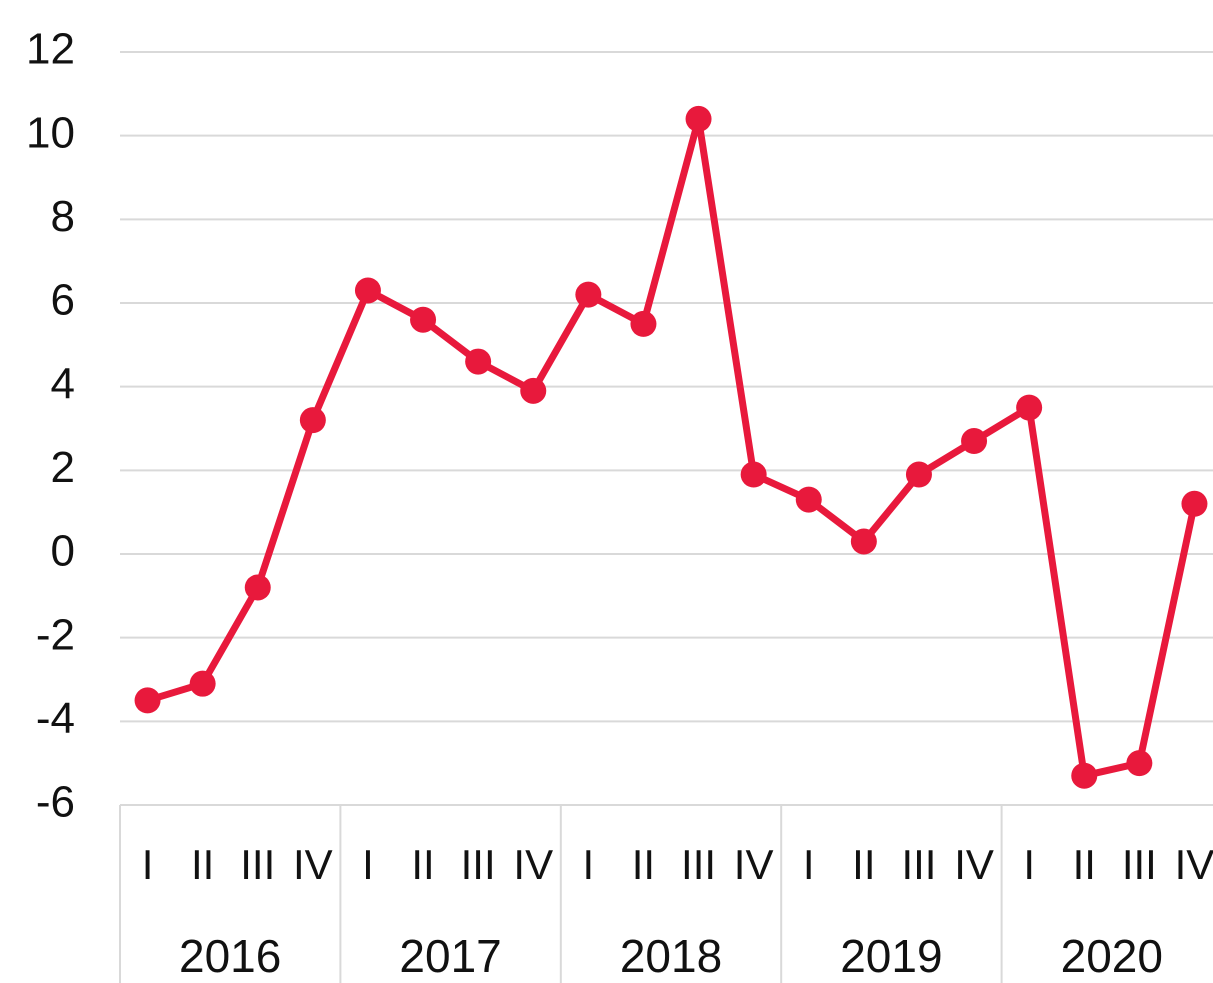 This screenshot has height=983, width=1213. I want to click on x-group-label: 2019, so click(891, 956).